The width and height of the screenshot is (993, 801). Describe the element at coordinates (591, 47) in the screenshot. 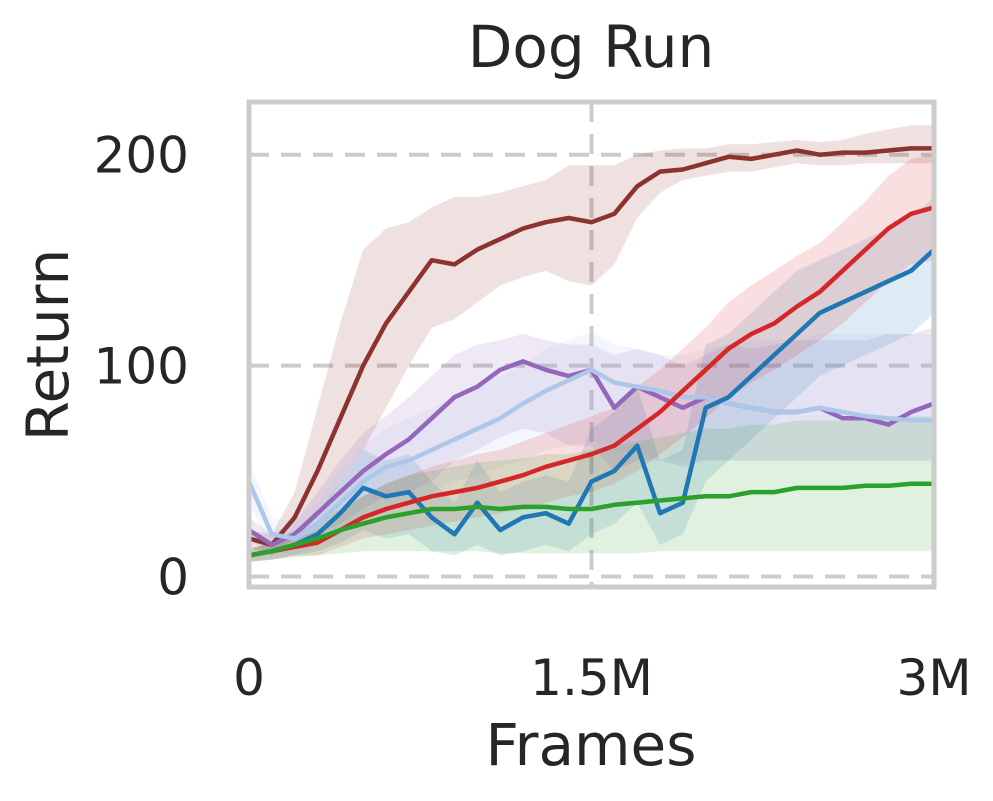

I see `chart-title: Dog Run` at that location.